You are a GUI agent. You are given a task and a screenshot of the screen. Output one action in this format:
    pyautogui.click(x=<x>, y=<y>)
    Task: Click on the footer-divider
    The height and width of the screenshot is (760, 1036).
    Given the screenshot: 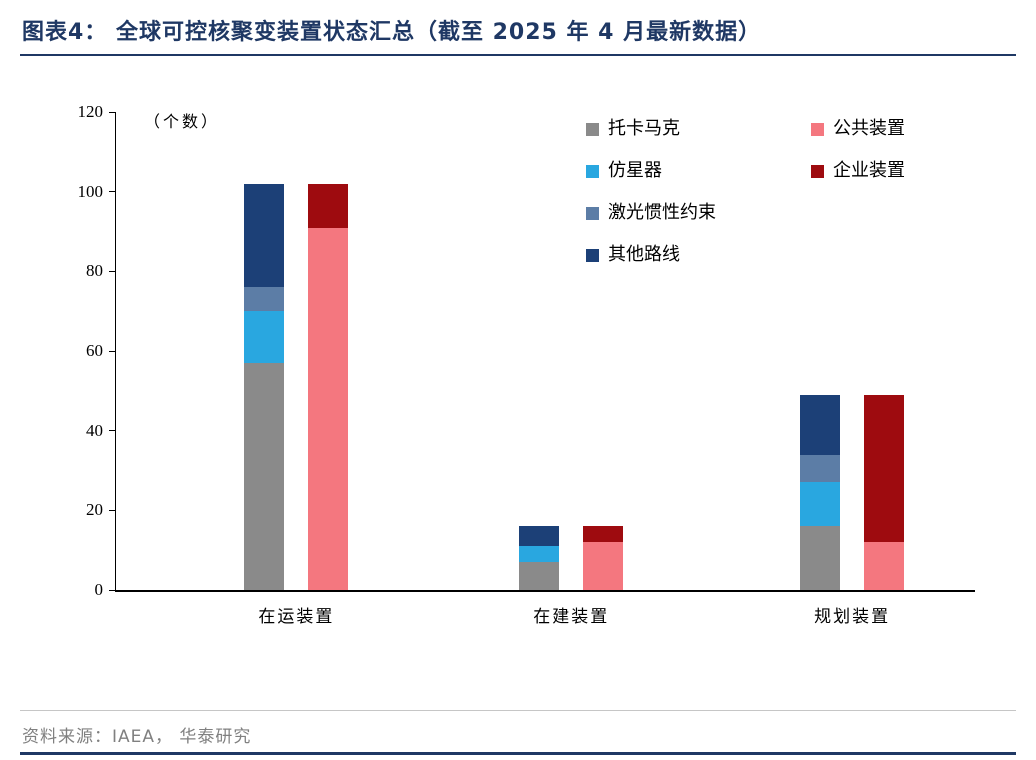 What is the action you would take?
    pyautogui.click(x=518, y=710)
    